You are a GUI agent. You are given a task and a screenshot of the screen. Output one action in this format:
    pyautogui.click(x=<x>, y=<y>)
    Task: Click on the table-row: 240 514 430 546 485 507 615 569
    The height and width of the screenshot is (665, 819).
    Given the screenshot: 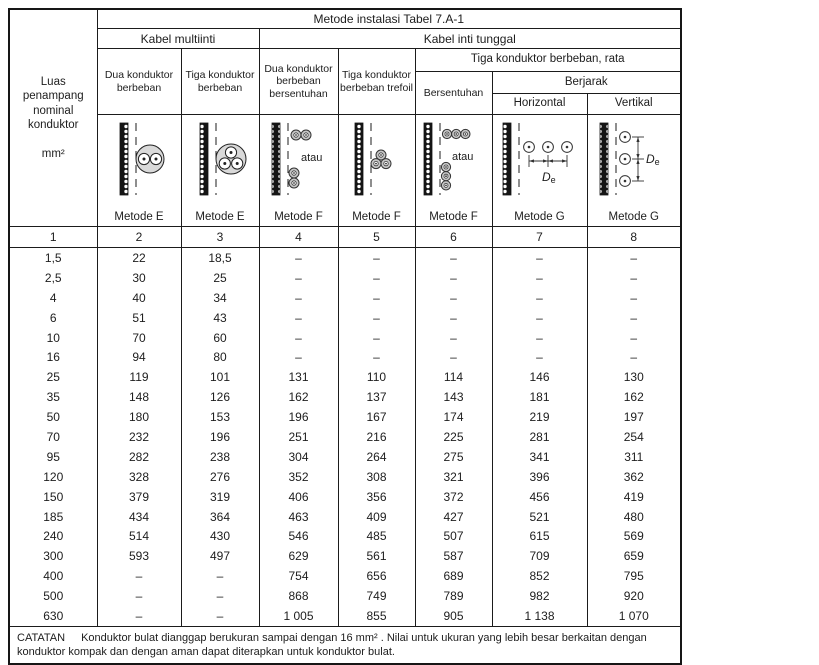 What is the action you would take?
    pyautogui.click(x=345, y=536)
    